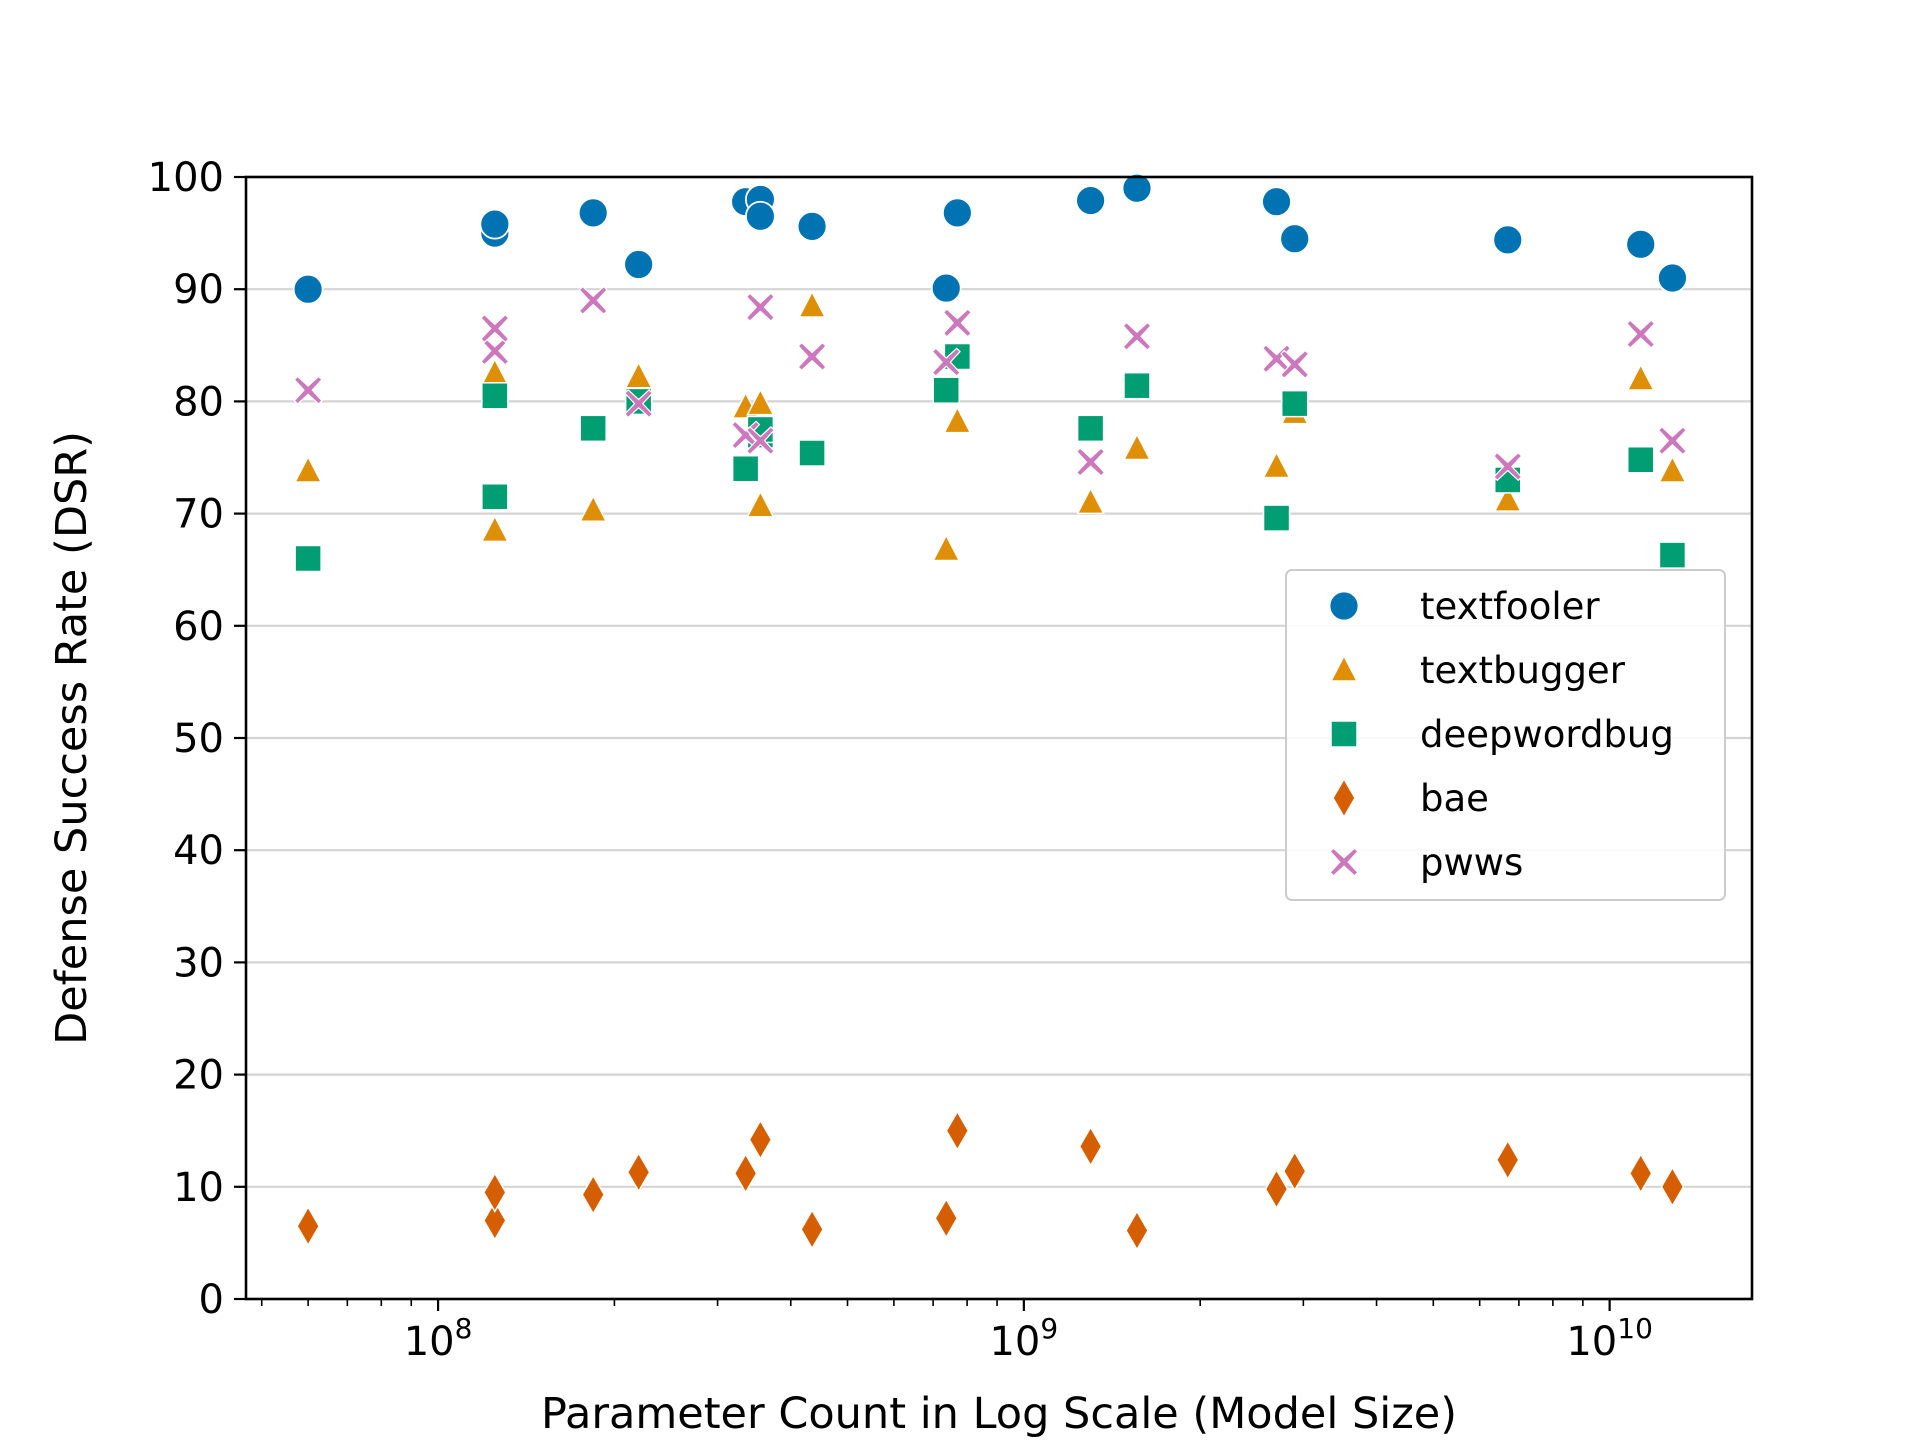 The height and width of the screenshot is (1445, 1920). I want to click on y-tick-label: 70, so click(198, 515).